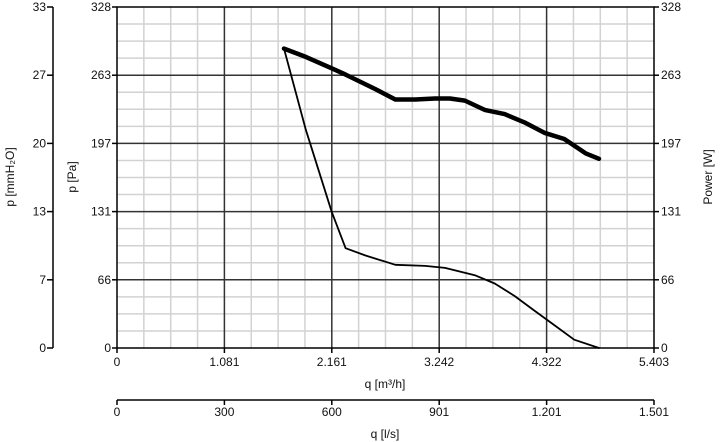  Describe the element at coordinates (668, 280) in the screenshot. I see `right-axis-tick-label: 66` at that location.